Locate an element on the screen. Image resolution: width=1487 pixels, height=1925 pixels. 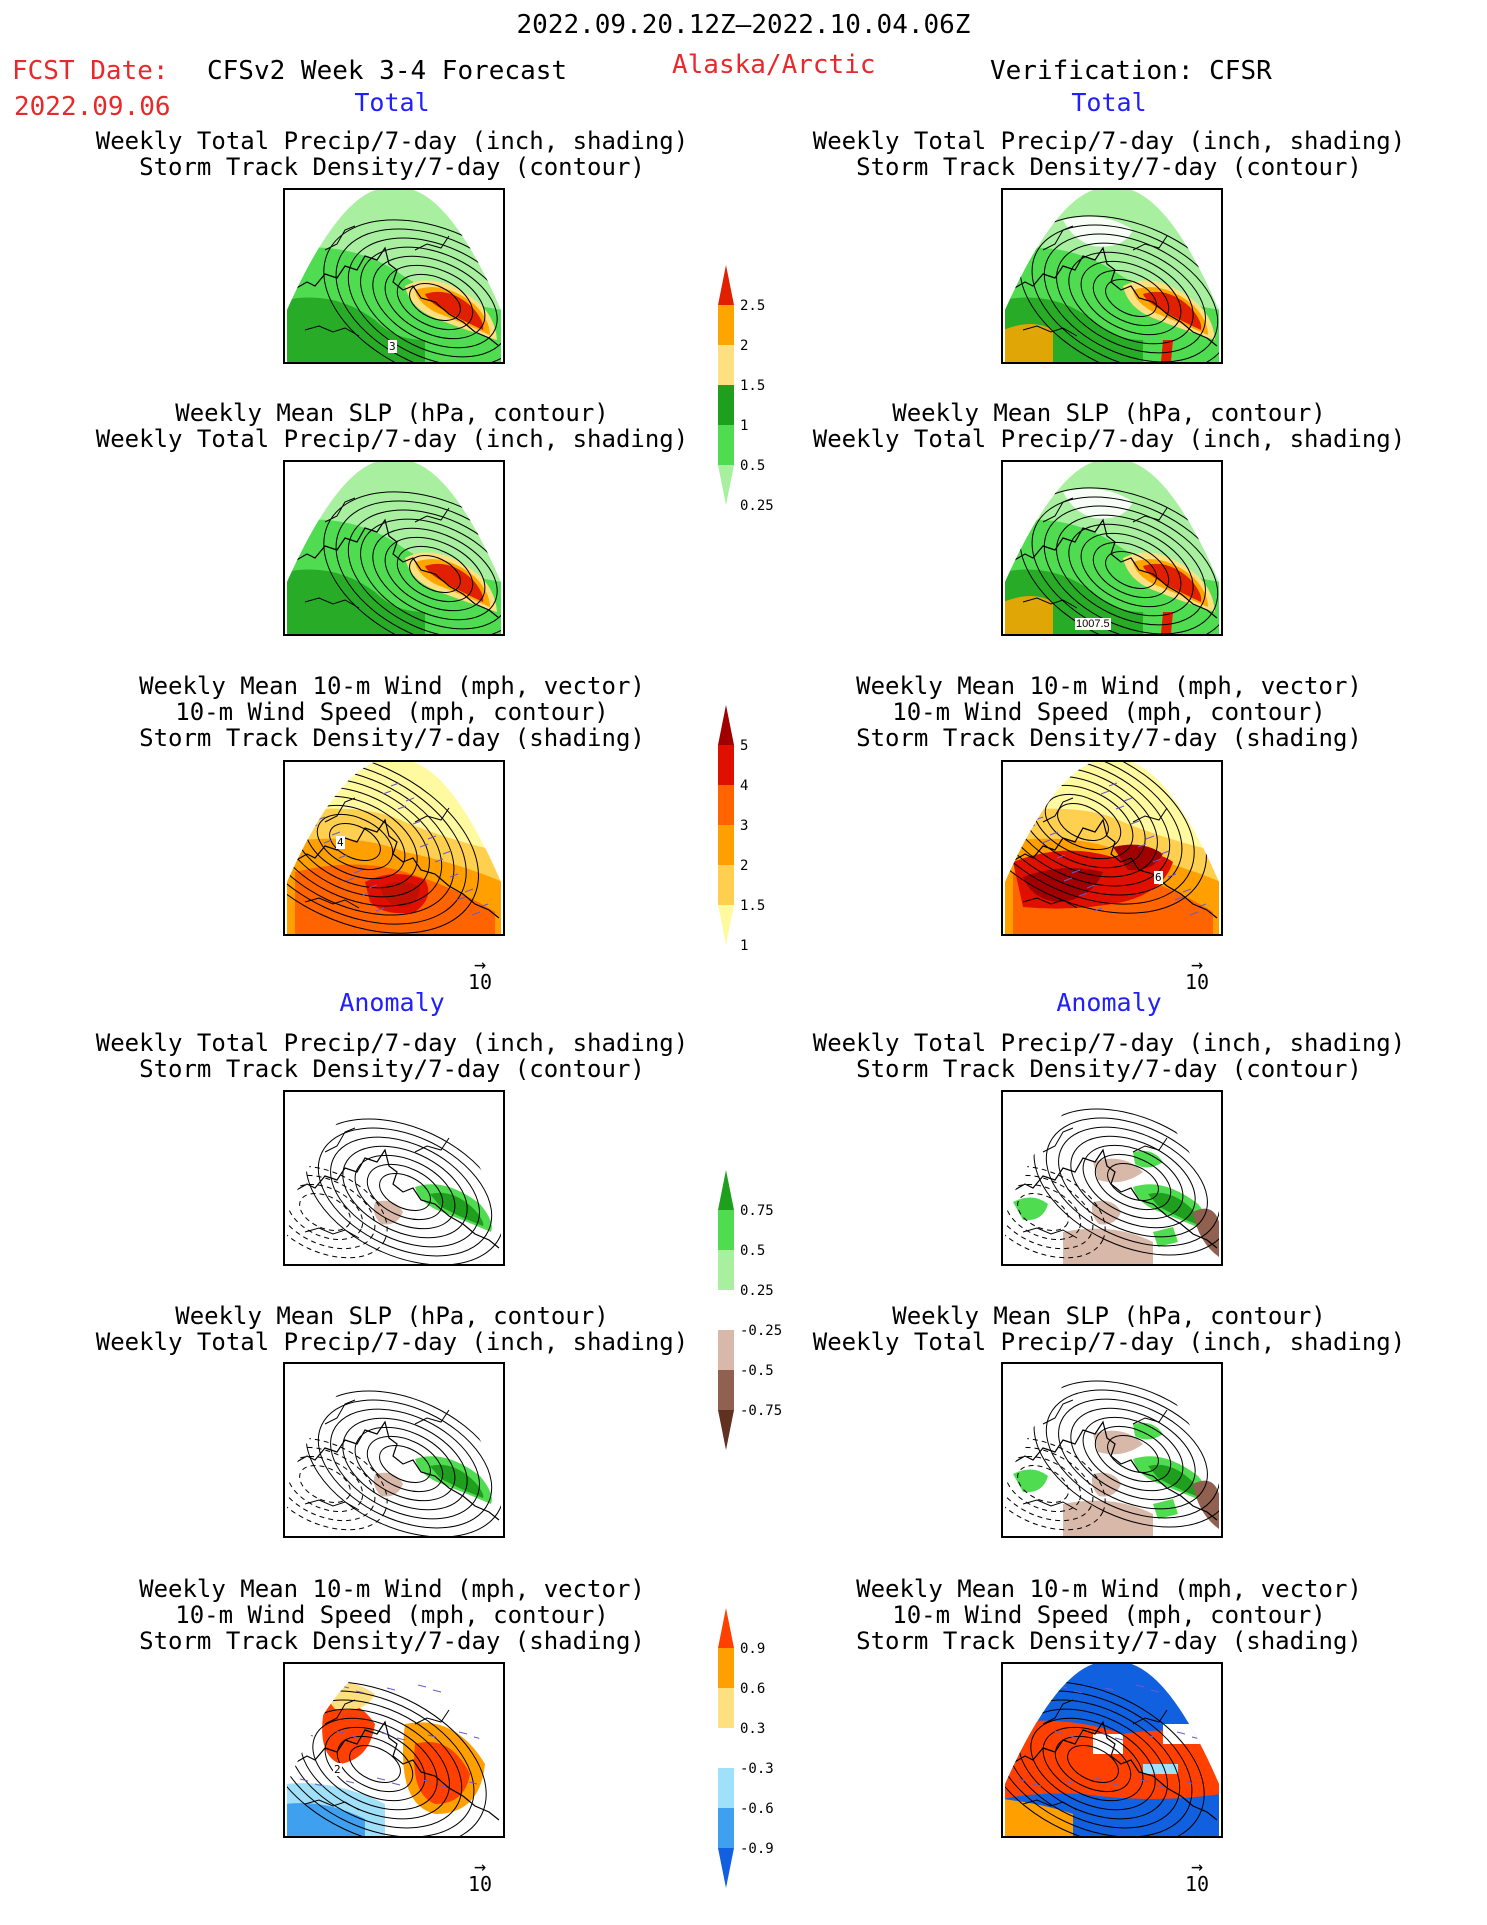
colorbar-precip-total: 2.5 2 1.5 1 0.5 0.25 is located at coordinates (746, 389).